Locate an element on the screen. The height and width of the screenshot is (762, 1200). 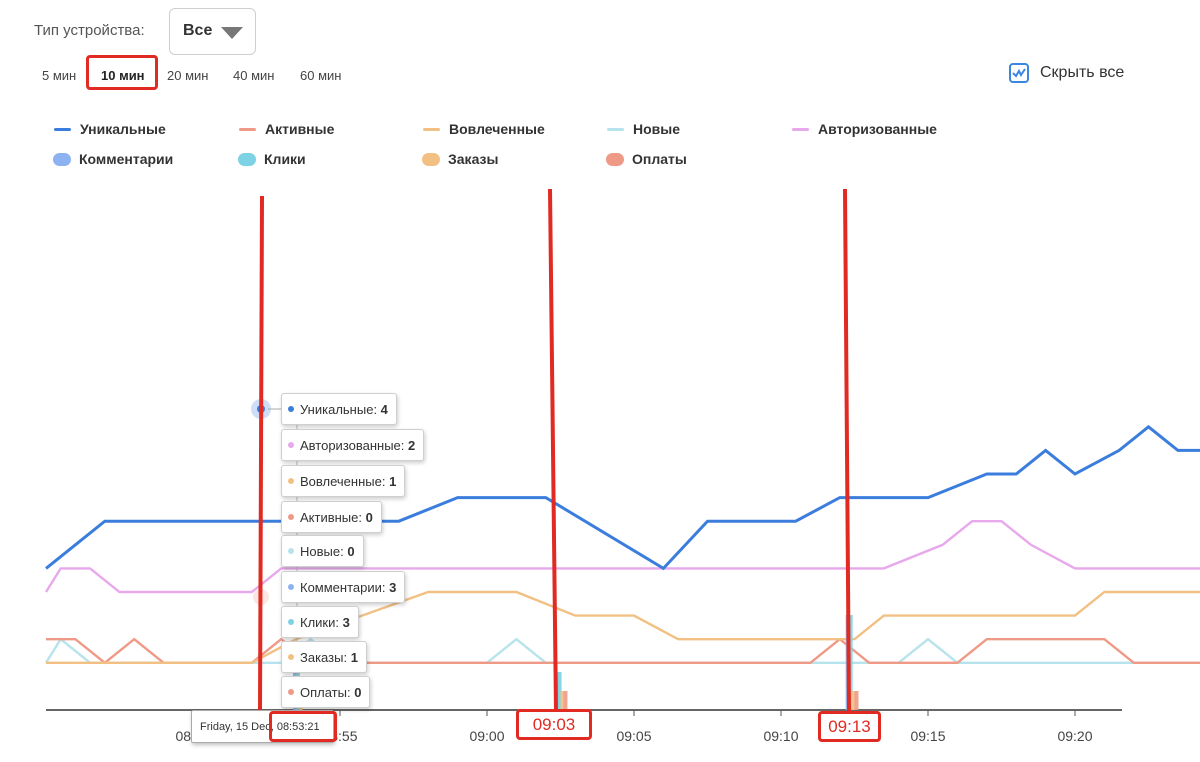
tooltip-value: 2 is located at coordinates (412, 445).